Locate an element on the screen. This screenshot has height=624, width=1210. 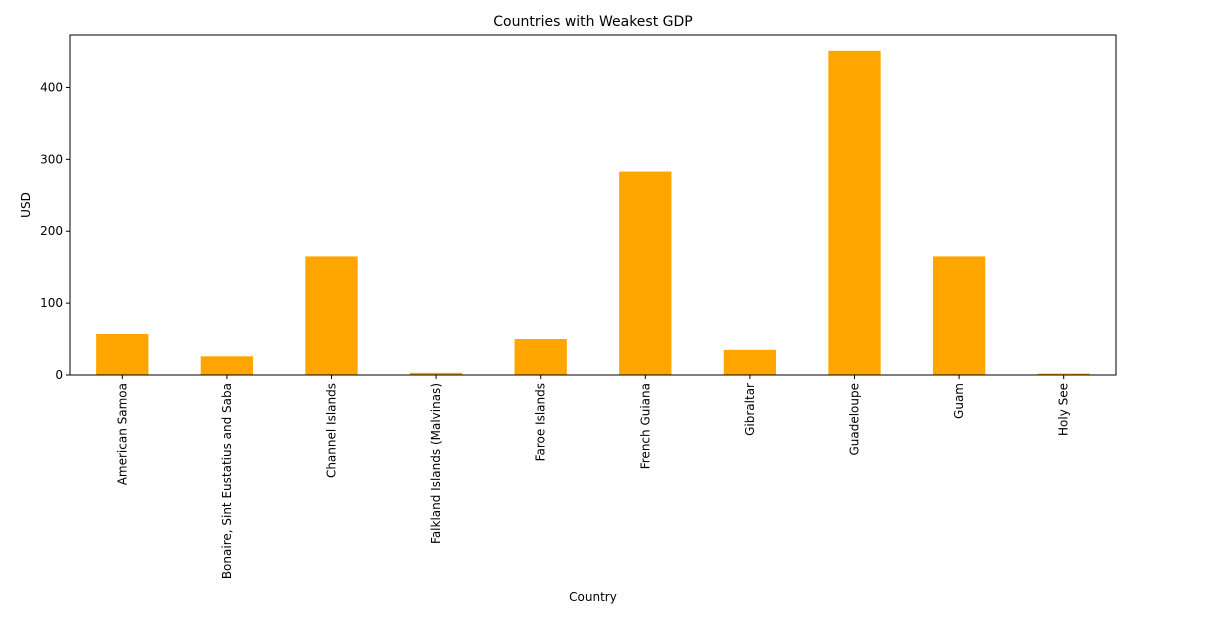
chart-title: Countries with Weakest GDP is located at coordinates (592, 22).